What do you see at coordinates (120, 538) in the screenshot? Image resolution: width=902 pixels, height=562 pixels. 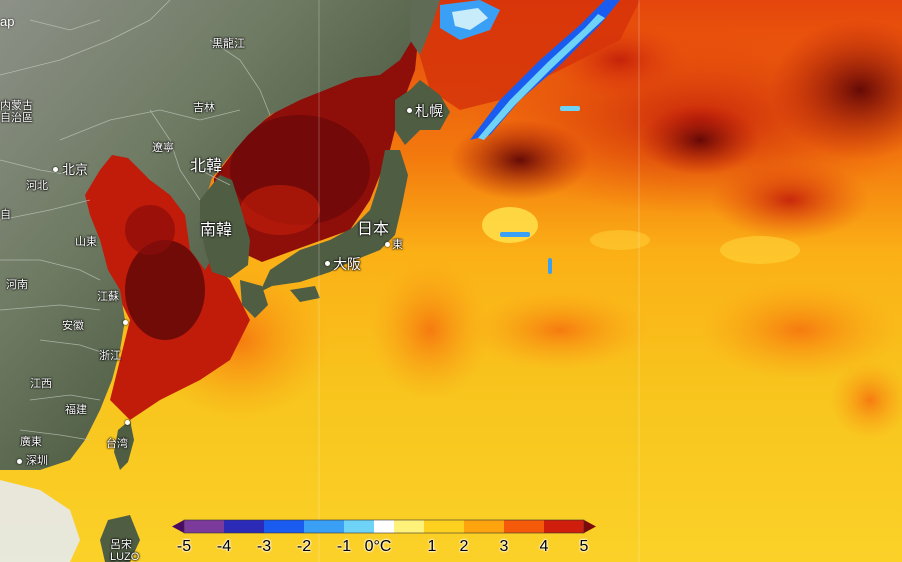 I see `luzon` at bounding box center [120, 538].